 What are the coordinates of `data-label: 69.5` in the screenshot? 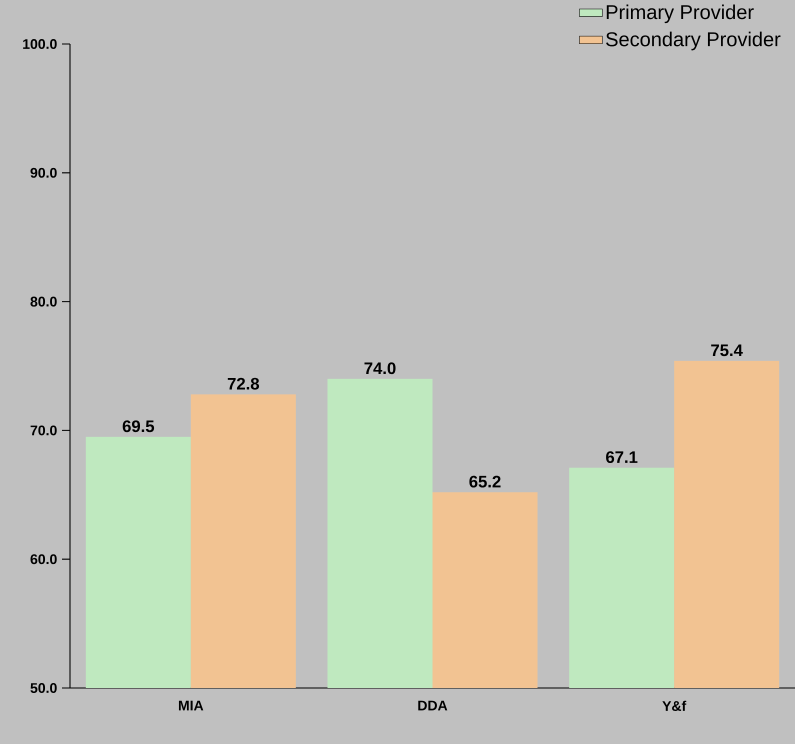 It's located at (138, 426).